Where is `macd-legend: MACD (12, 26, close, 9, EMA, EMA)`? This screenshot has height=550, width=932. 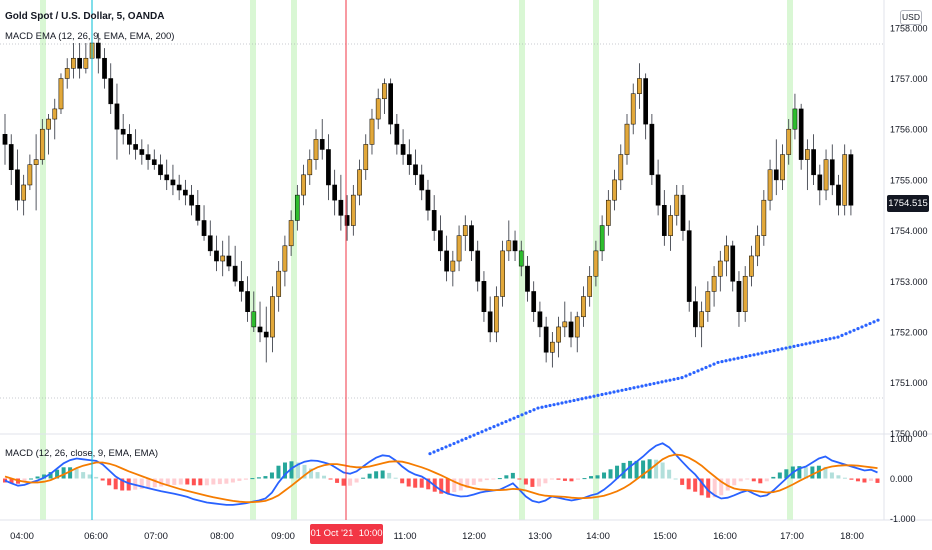
macd-legend: MACD (12, 26, close, 9, EMA, EMA) is located at coordinates (82, 453).